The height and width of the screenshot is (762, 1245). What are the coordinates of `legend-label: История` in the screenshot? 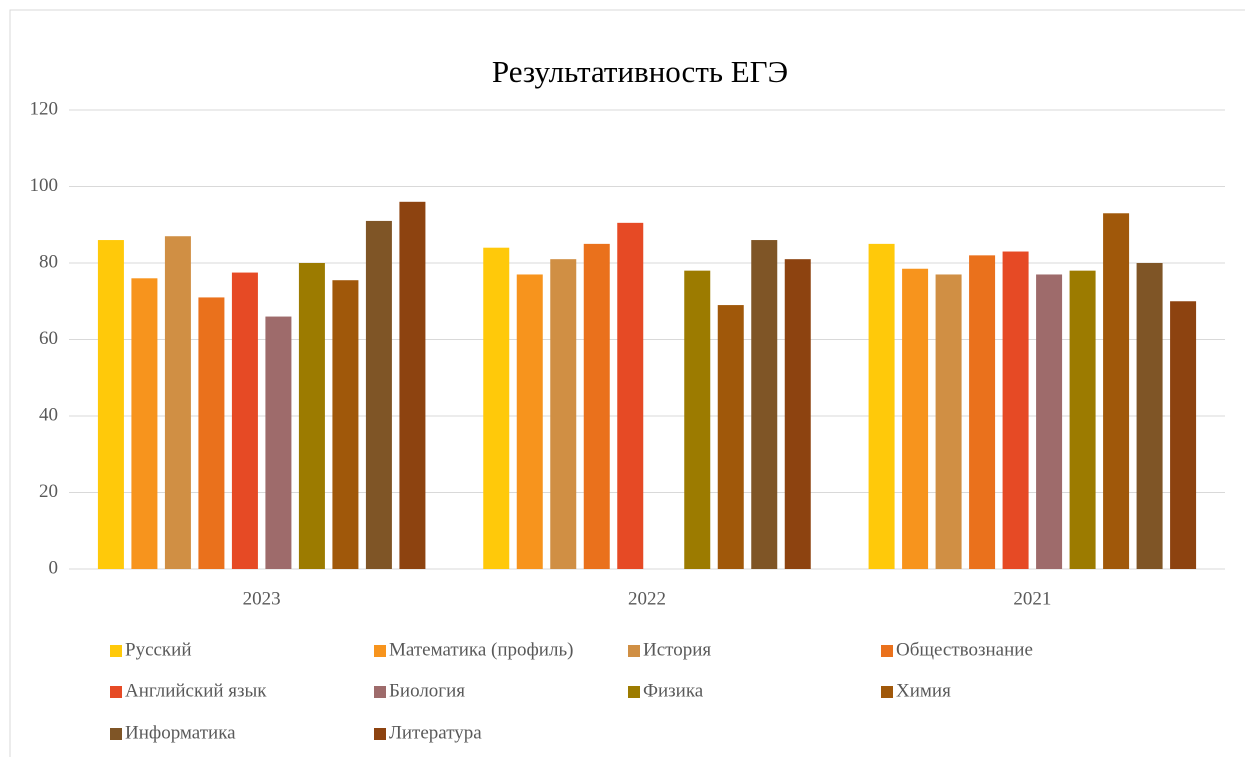 It's located at (677, 649).